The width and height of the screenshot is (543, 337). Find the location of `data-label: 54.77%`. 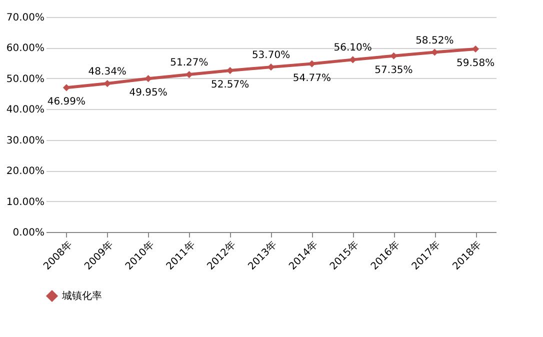

data-label: 54.77% is located at coordinates (311, 78).